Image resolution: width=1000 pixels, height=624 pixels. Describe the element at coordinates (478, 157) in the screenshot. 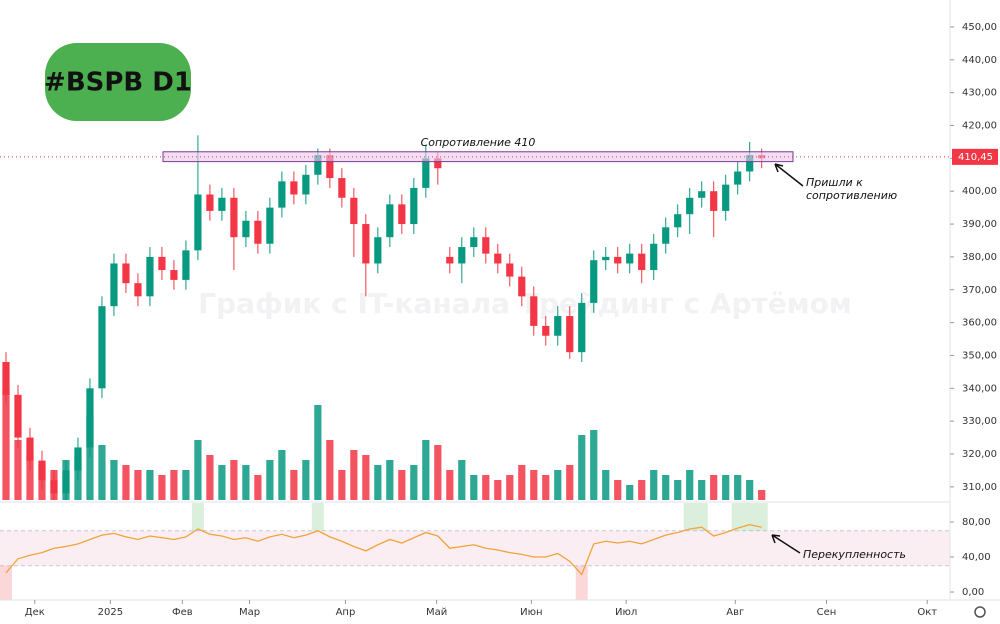

I see `resistance-zone` at that location.